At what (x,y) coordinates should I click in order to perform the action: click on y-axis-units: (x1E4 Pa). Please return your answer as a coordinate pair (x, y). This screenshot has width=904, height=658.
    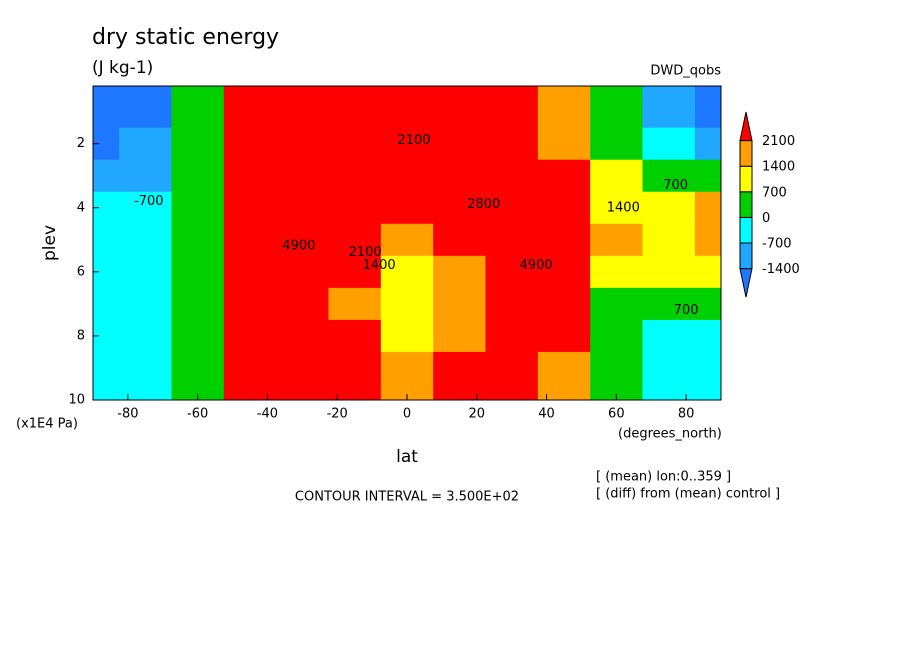
    Looking at the image, I should click on (47, 424).